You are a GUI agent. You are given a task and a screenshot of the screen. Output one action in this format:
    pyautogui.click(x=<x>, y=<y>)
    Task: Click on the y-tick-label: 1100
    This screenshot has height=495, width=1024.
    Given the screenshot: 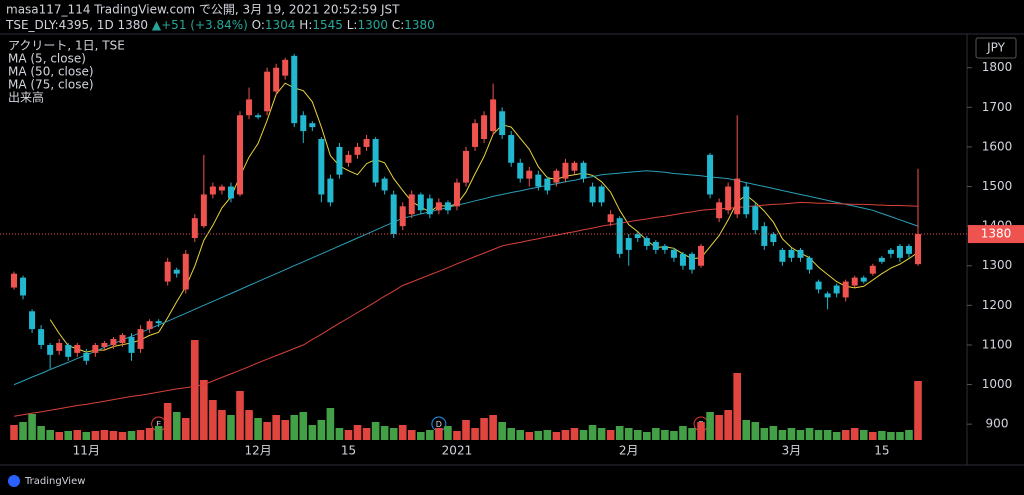 What is the action you would take?
    pyautogui.click(x=997, y=344)
    